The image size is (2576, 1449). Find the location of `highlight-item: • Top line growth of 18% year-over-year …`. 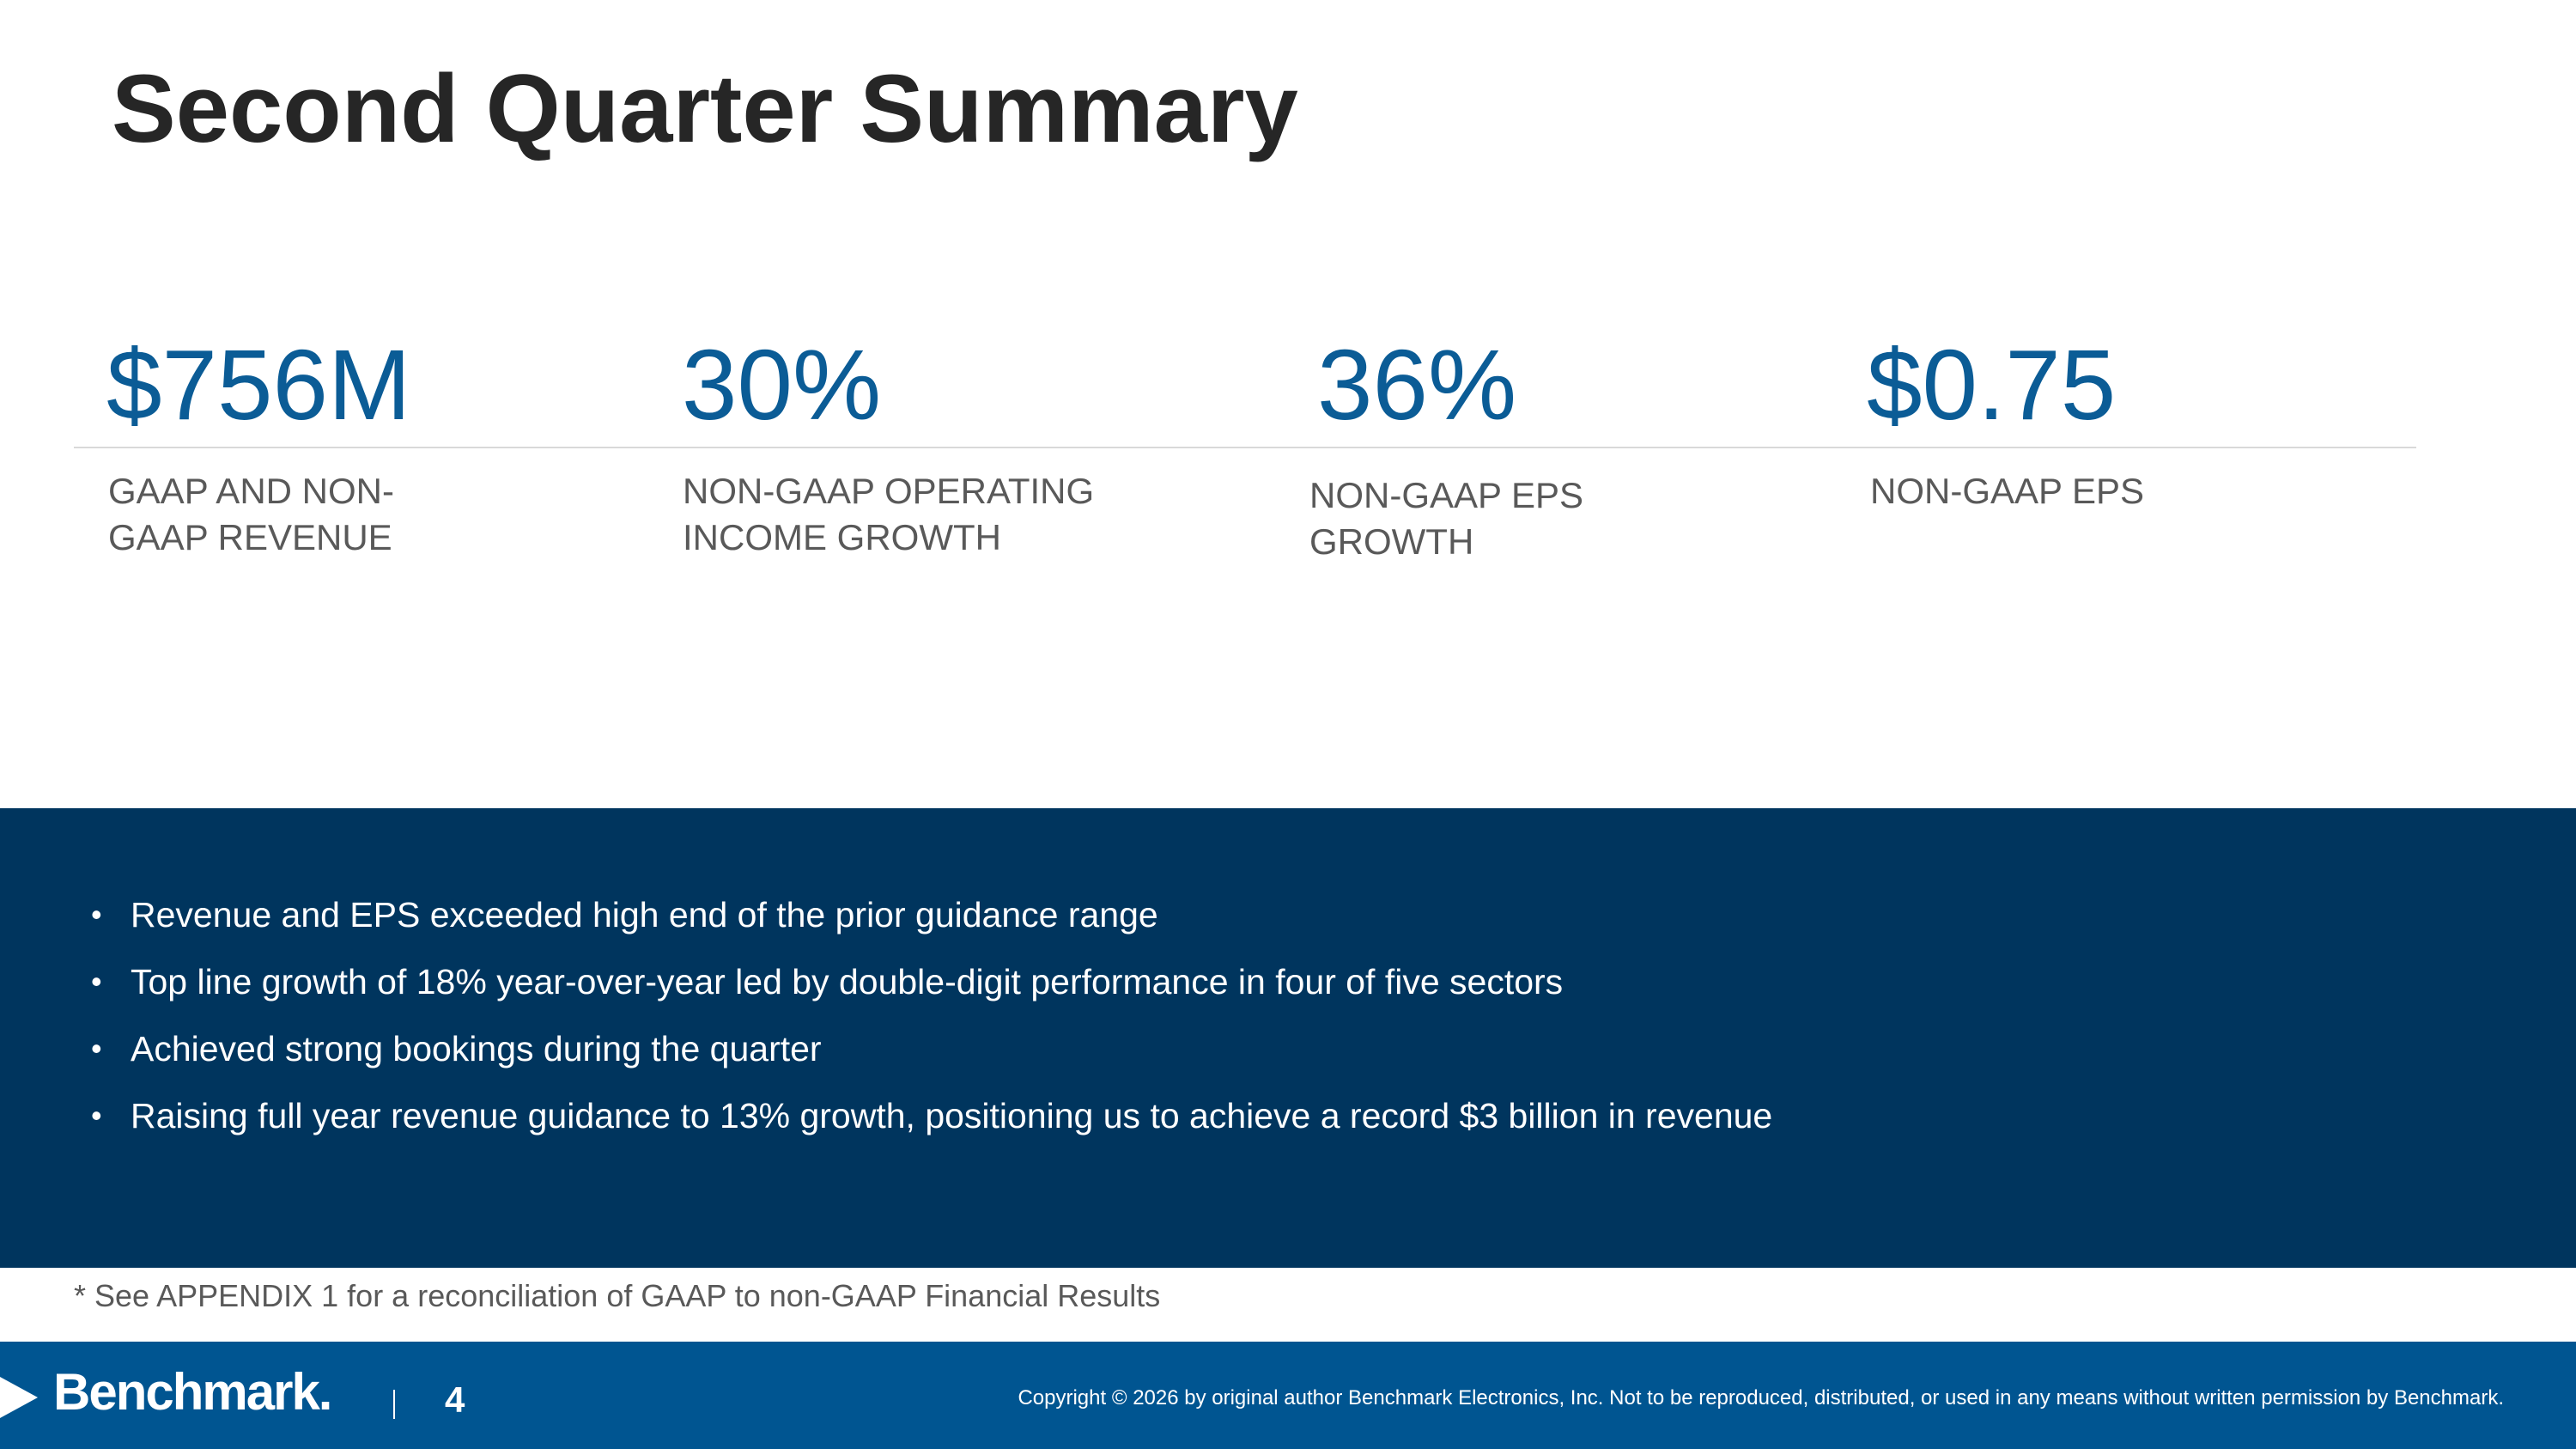

highlight-item: • Top line growth of 18% year-over-year … is located at coordinates (930, 982).